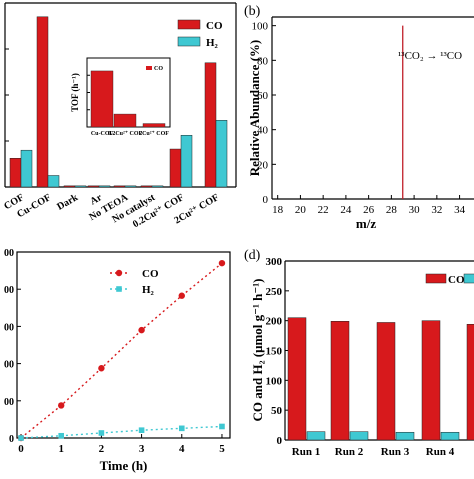 The height and width of the screenshot is (479, 474). I want to click on legend-marker-co, so click(119, 273).